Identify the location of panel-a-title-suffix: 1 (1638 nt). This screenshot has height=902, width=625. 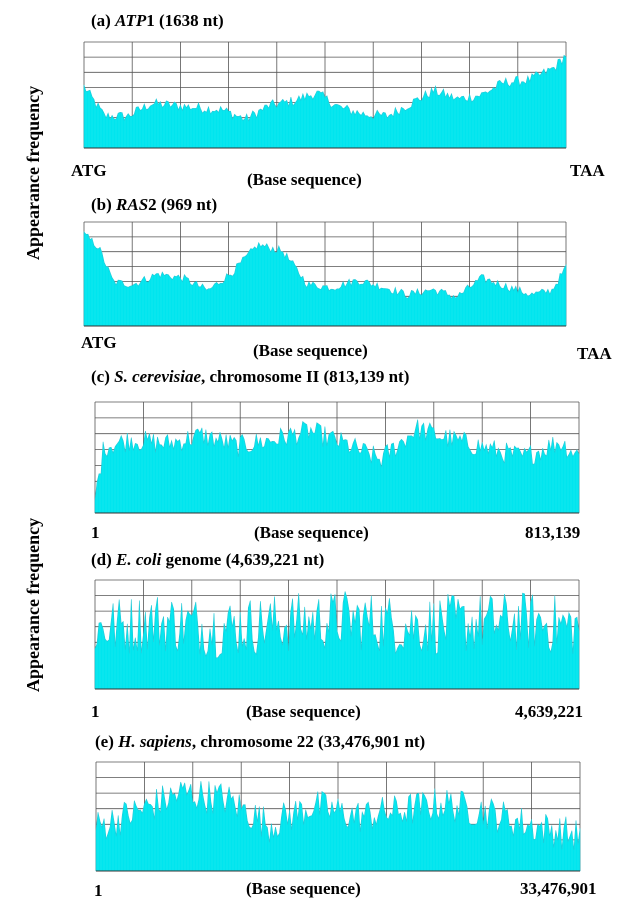
(185, 20).